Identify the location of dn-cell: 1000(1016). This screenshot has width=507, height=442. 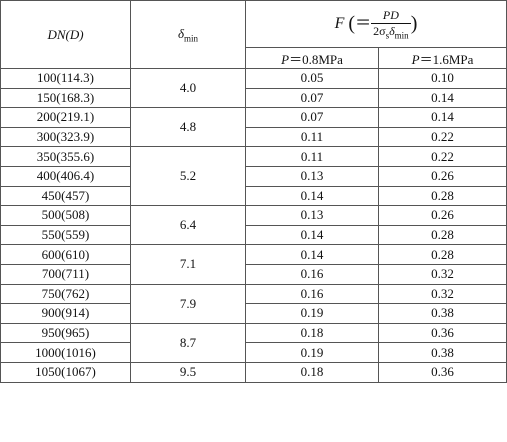
(65, 352).